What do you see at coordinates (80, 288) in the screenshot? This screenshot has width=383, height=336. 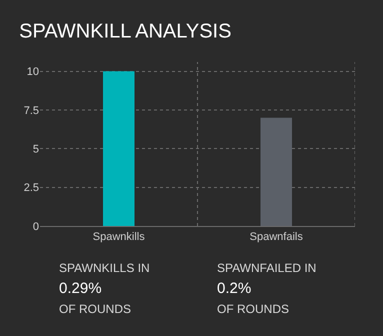 I see `text: 0.29%` at bounding box center [80, 288].